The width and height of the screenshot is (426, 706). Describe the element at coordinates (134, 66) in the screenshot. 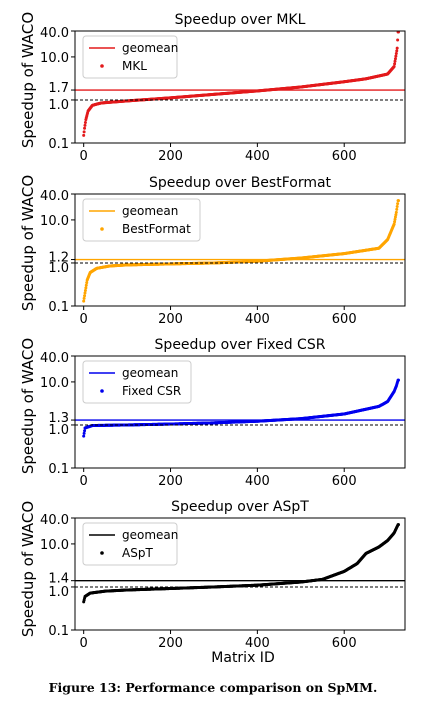

I see `legend-series-label: MKL` at that location.